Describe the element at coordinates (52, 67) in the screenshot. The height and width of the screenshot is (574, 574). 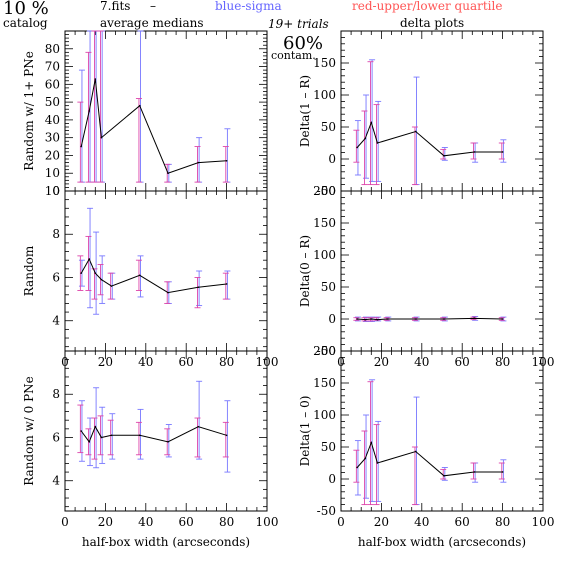
I see `y-tick-label: 70` at that location.